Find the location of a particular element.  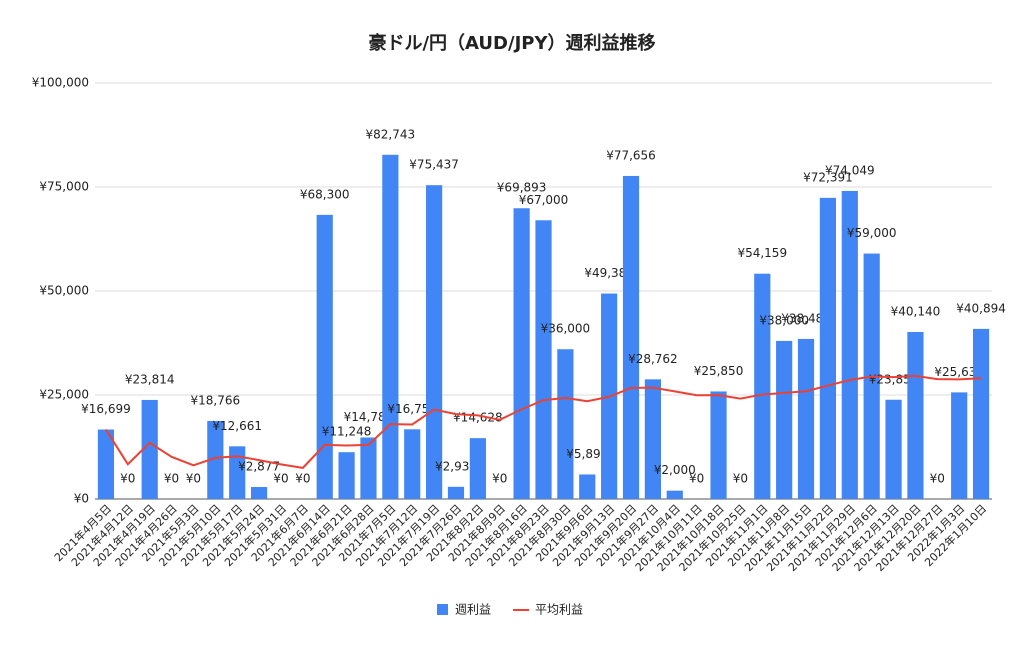

y-tick-label: ¥25,000 is located at coordinates (64, 395).